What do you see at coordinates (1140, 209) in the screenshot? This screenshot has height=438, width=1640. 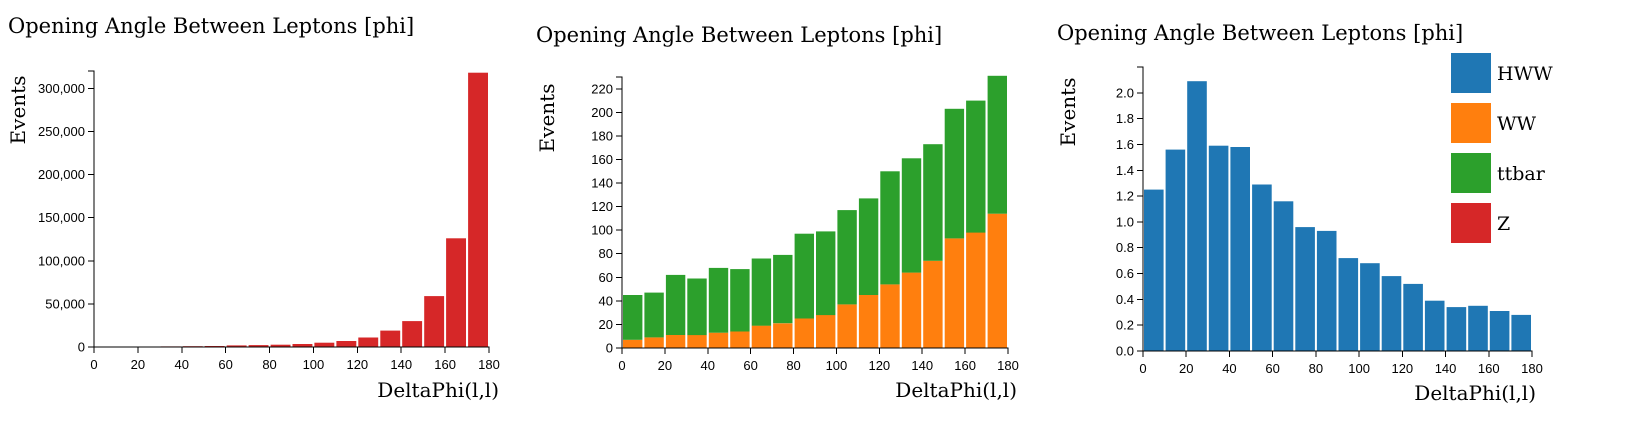 I see `chart-3-y-axis` at bounding box center [1140, 209].